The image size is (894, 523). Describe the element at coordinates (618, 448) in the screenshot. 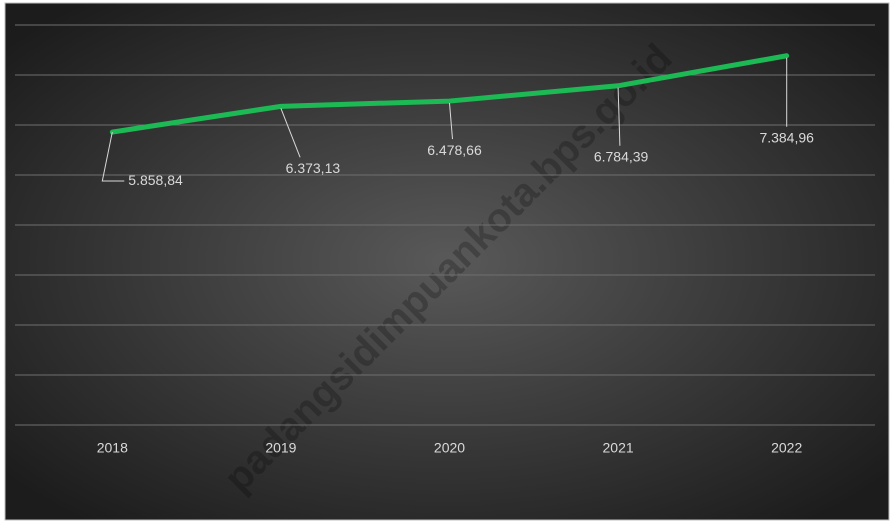

I see `x-tick-label: 2021` at that location.